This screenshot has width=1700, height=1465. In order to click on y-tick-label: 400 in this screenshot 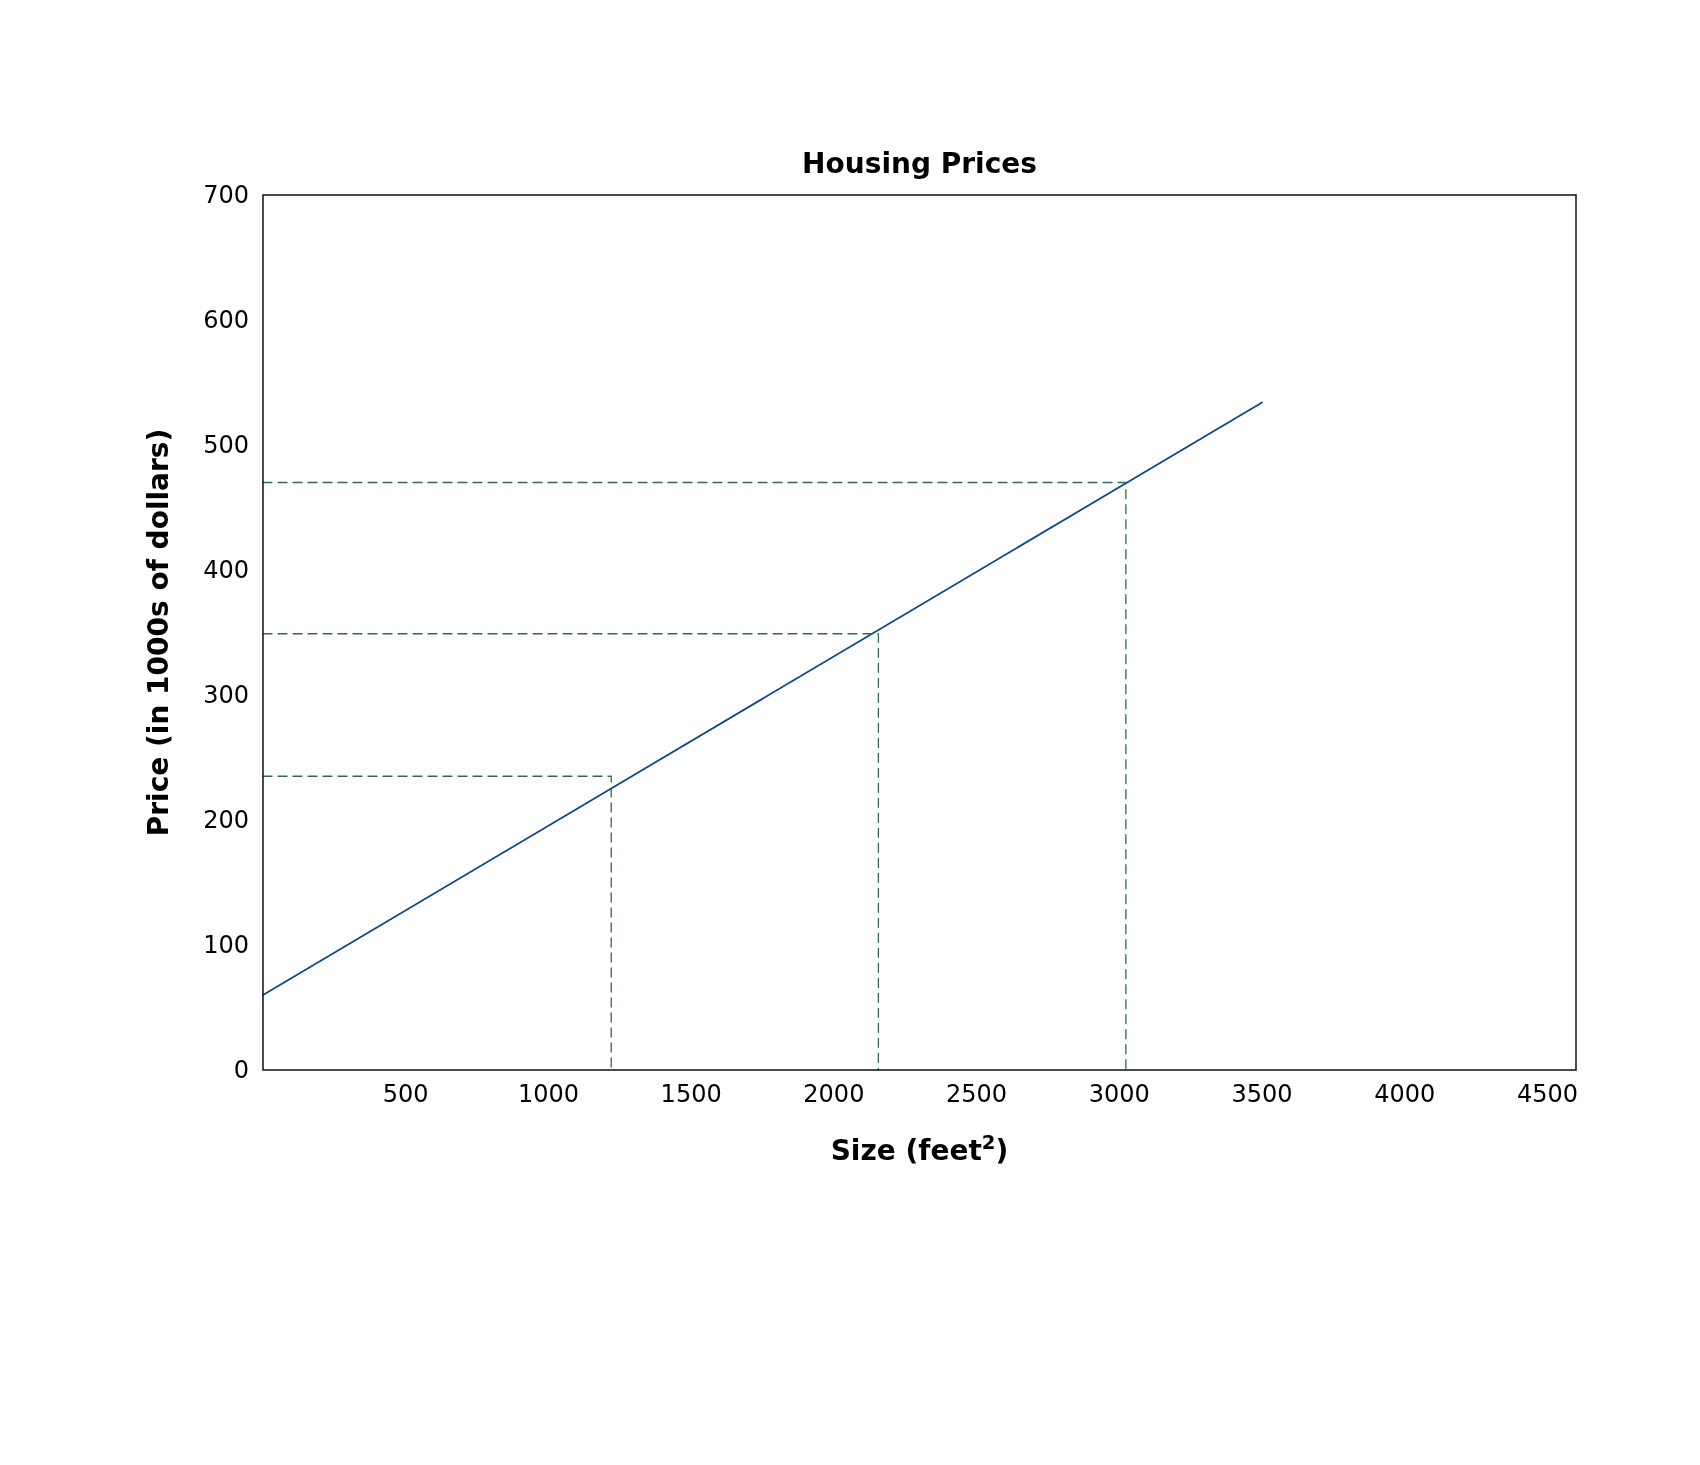, I will do `click(226, 570)`.